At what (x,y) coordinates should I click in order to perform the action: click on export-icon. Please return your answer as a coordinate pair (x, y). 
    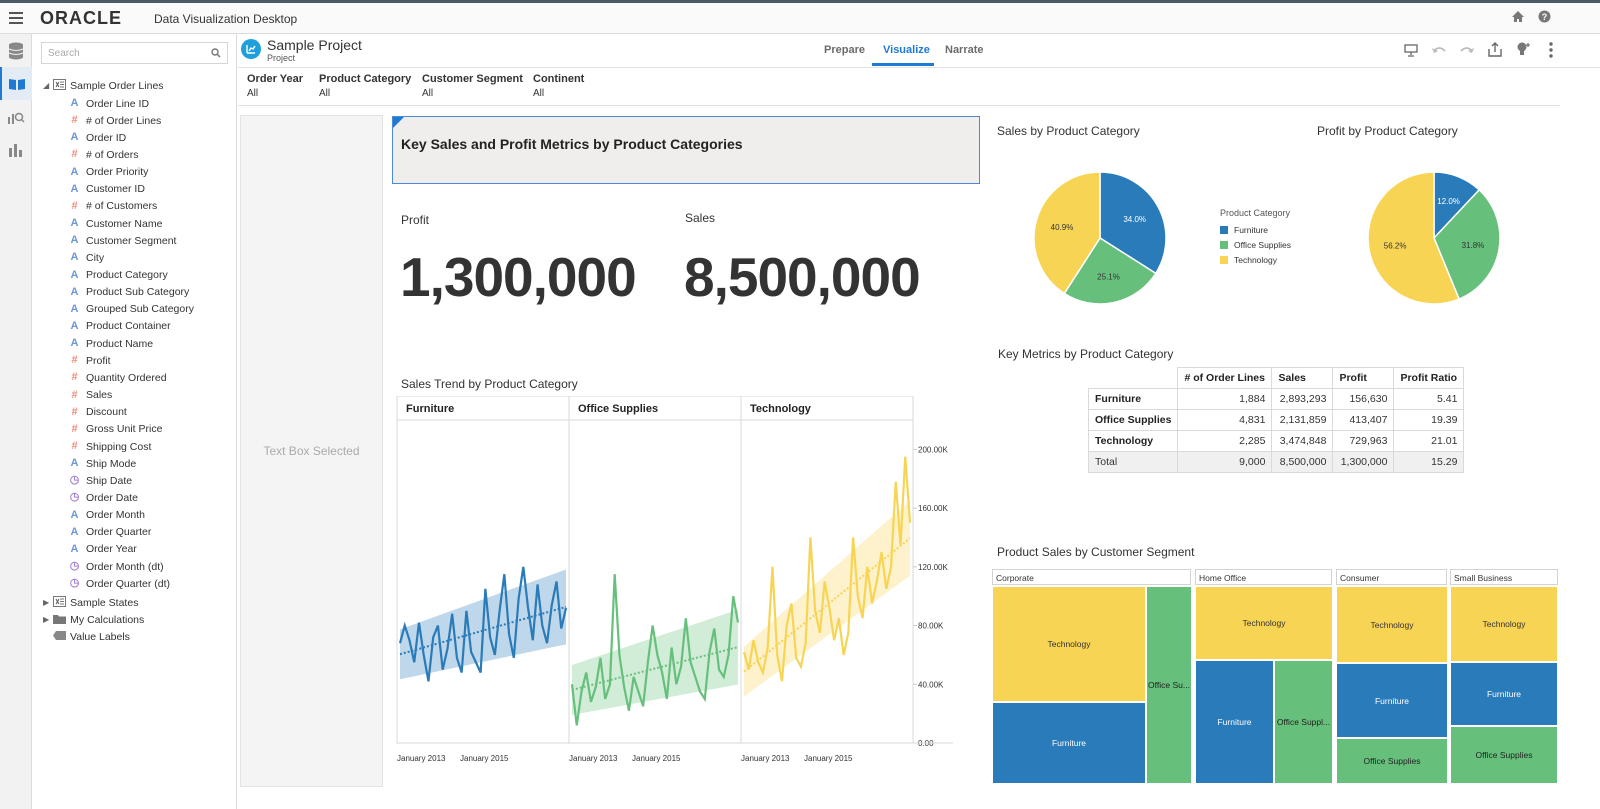
    Looking at the image, I should click on (1495, 51).